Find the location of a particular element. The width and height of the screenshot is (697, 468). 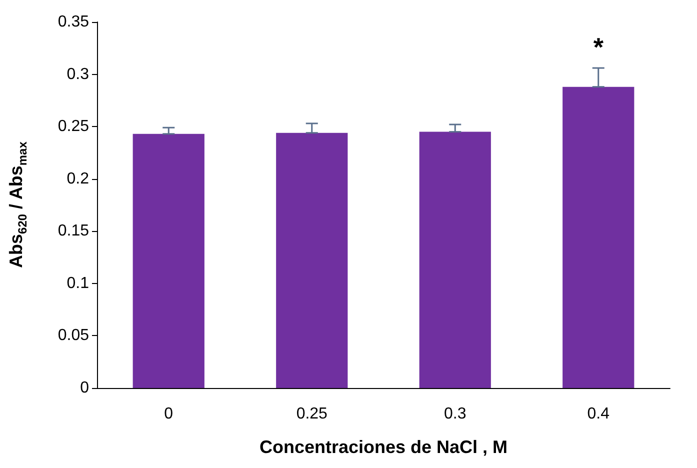

y-tick-label: 0.2 is located at coordinates (78, 179).